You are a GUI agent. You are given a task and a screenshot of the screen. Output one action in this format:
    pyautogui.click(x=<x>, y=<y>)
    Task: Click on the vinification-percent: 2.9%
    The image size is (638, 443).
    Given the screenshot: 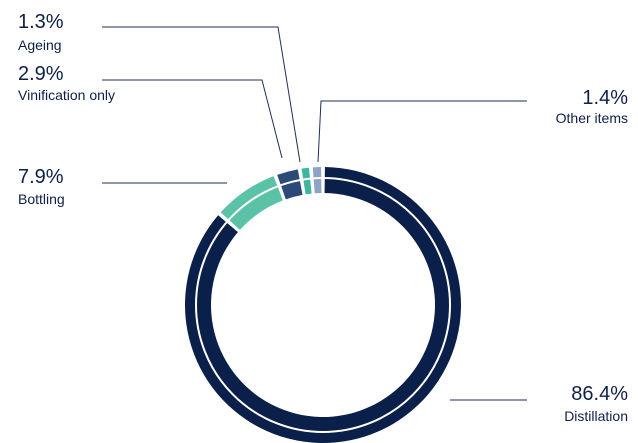 What is the action you would take?
    pyautogui.click(x=41, y=74)
    